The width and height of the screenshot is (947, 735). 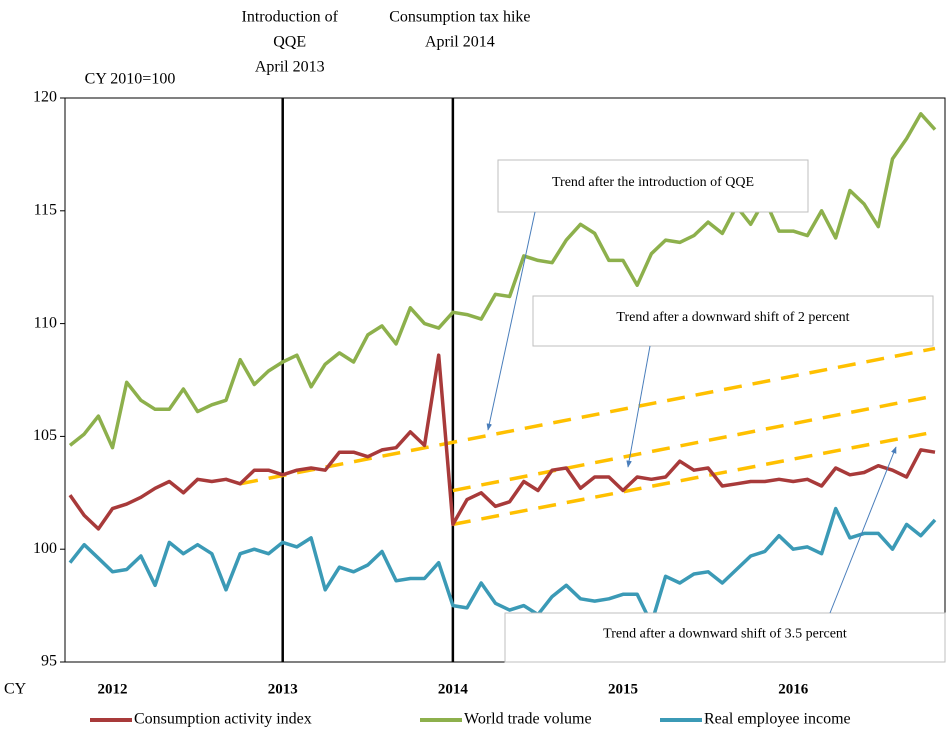 What do you see at coordinates (45, 97) in the screenshot?
I see `y-tick-label: 120` at bounding box center [45, 97].